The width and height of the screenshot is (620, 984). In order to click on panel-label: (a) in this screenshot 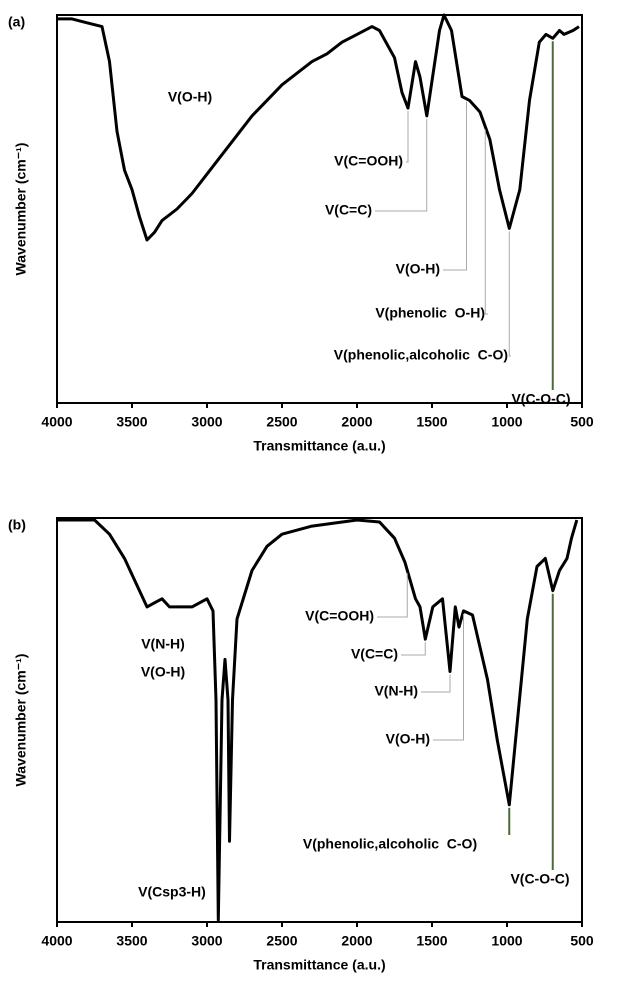, I will do `click(16, 22)`.